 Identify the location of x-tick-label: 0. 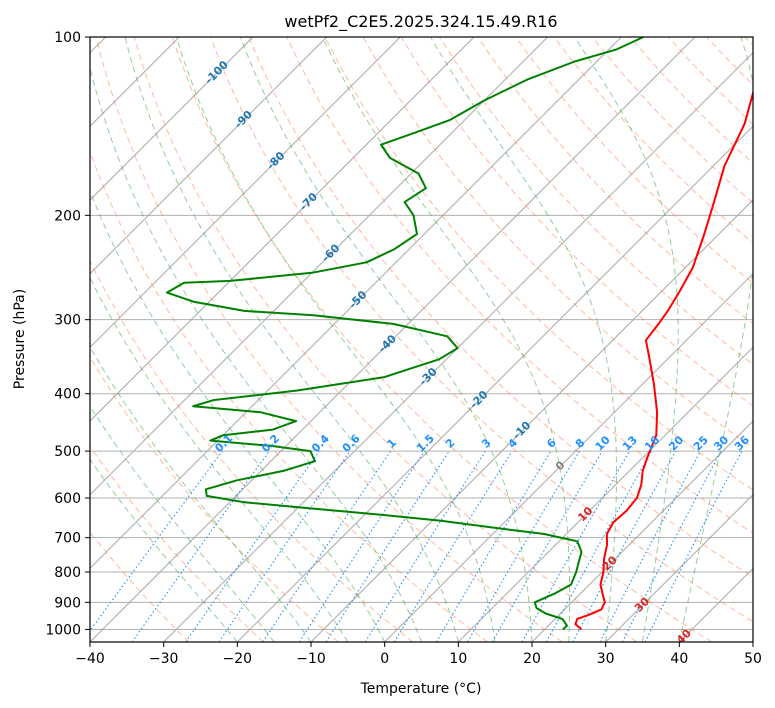
(384, 659).